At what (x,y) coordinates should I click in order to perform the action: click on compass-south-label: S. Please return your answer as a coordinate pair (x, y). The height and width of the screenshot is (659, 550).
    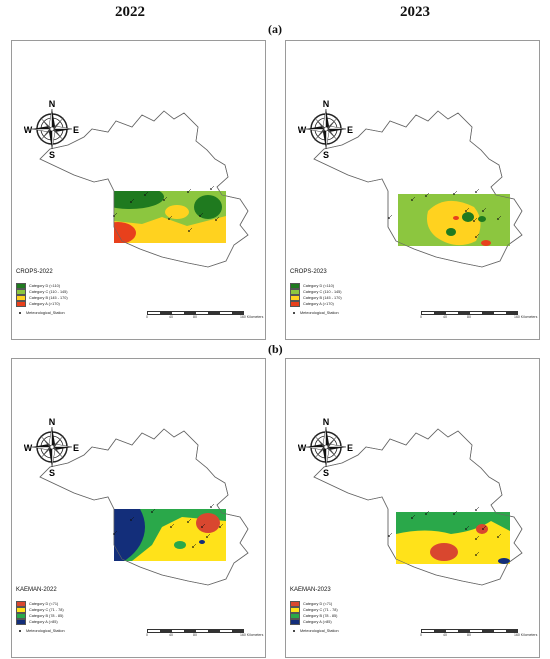
    Looking at the image, I should click on (52, 154).